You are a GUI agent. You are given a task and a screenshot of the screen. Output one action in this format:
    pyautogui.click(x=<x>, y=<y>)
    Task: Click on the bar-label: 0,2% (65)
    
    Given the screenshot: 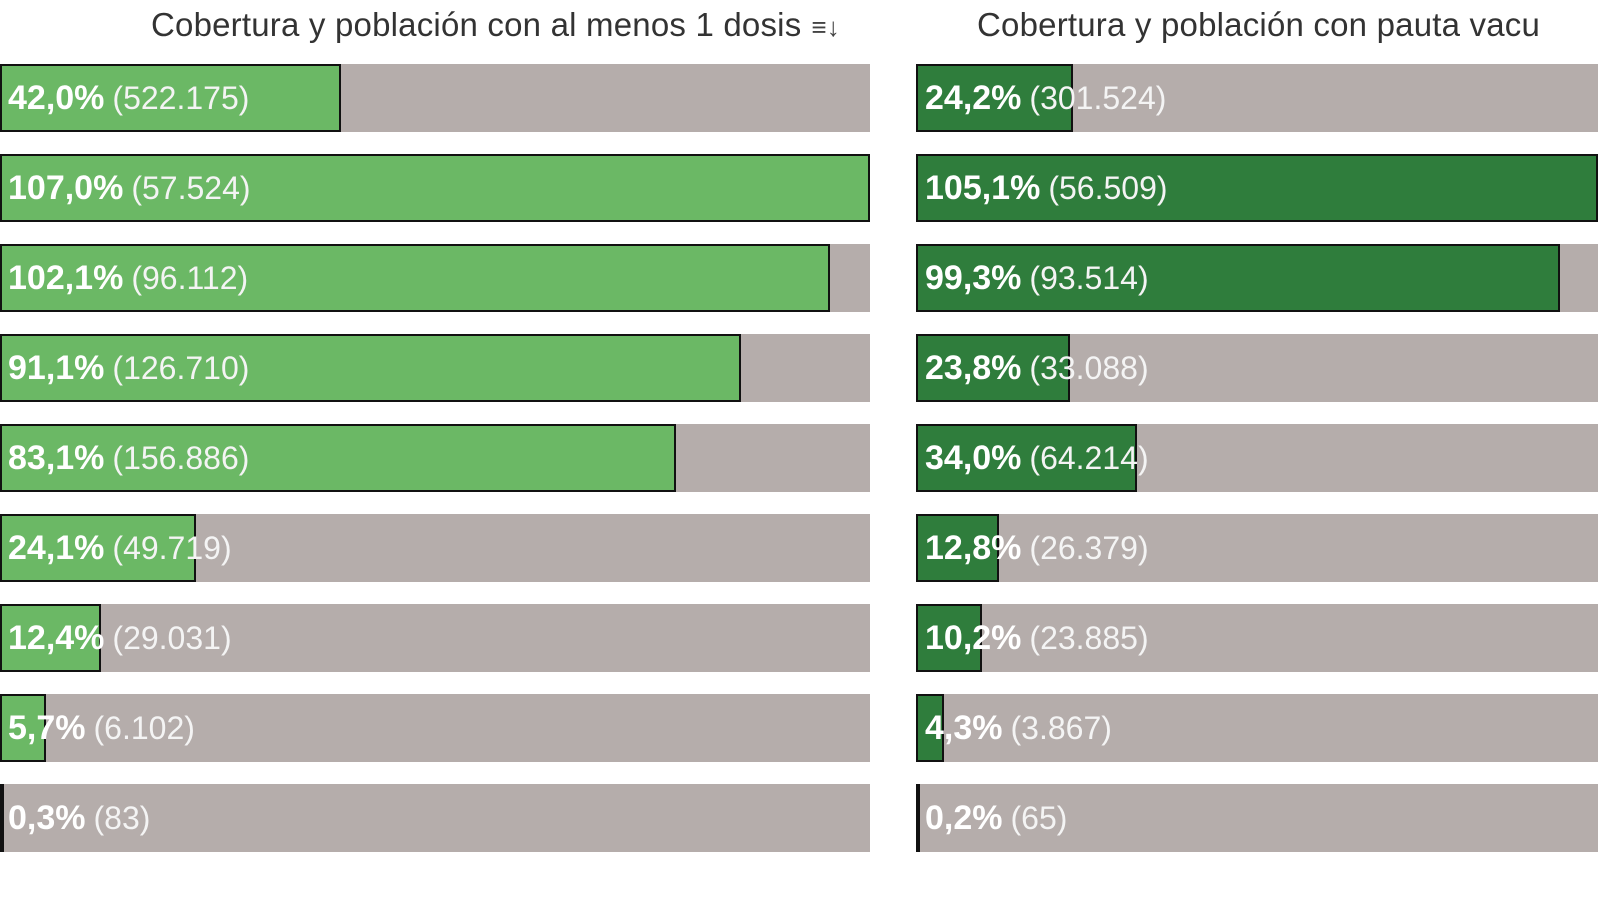 What is the action you would take?
    pyautogui.click(x=996, y=818)
    